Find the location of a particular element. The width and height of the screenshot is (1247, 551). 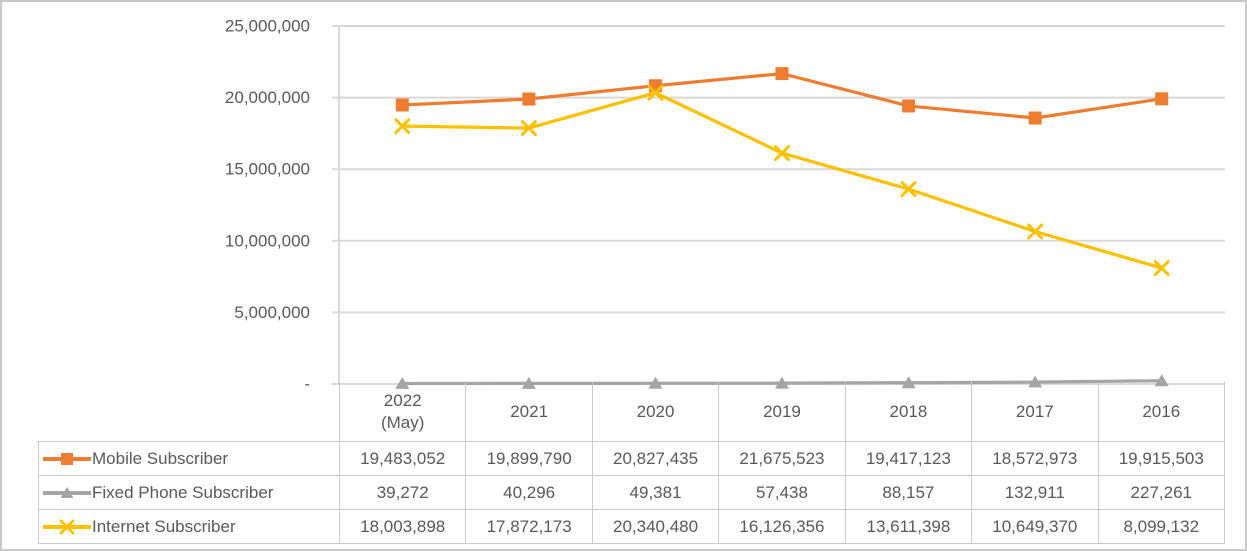

x-axis-label-row: 2022 (May) 2021 2020 2019 2018 2017 2016 is located at coordinates (632, 412).